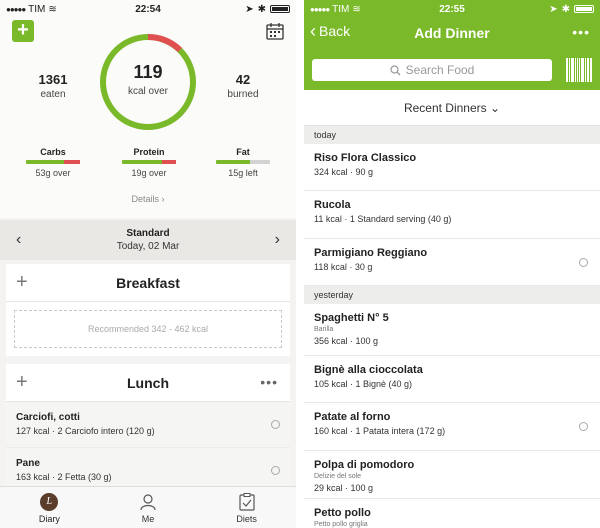 The height and width of the screenshot is (528, 600). Describe the element at coordinates (495, 108) in the screenshot. I see `chevron-down-icon: ⌄` at that location.